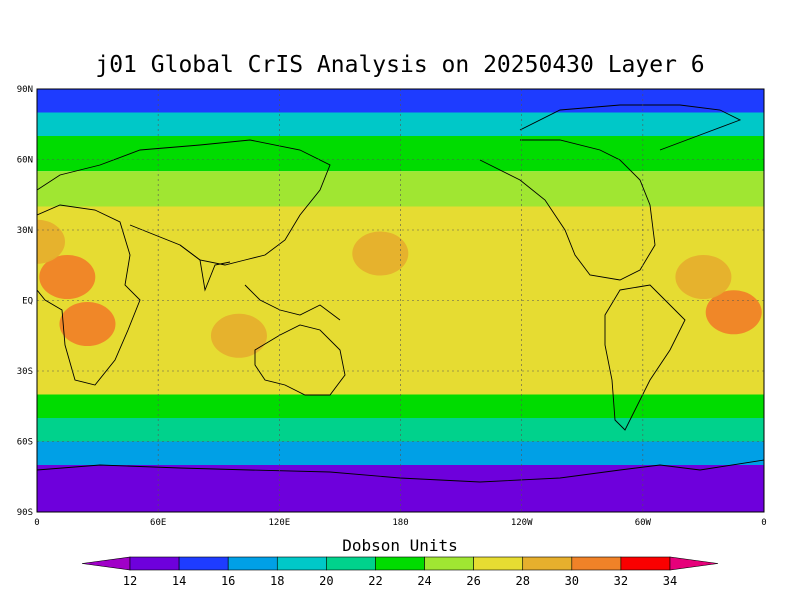 The height and width of the screenshot is (600, 800). Describe the element at coordinates (694, 563) in the screenshot. I see `colorbar-high-arrow` at that location.